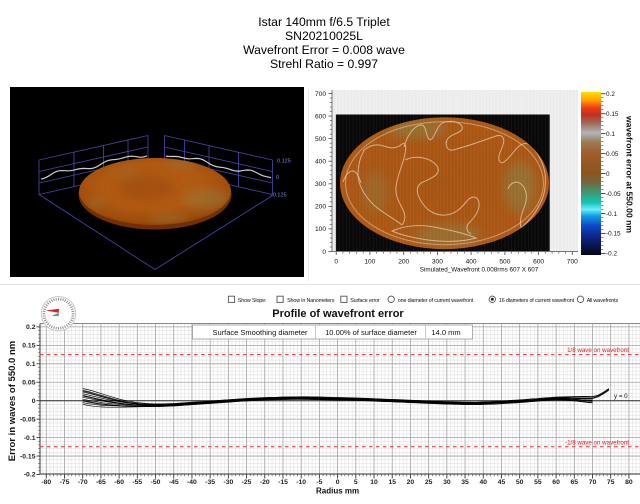 The image size is (640, 504). I want to click on svg-text: -1/8 wave on wavefront, so click(597, 442).